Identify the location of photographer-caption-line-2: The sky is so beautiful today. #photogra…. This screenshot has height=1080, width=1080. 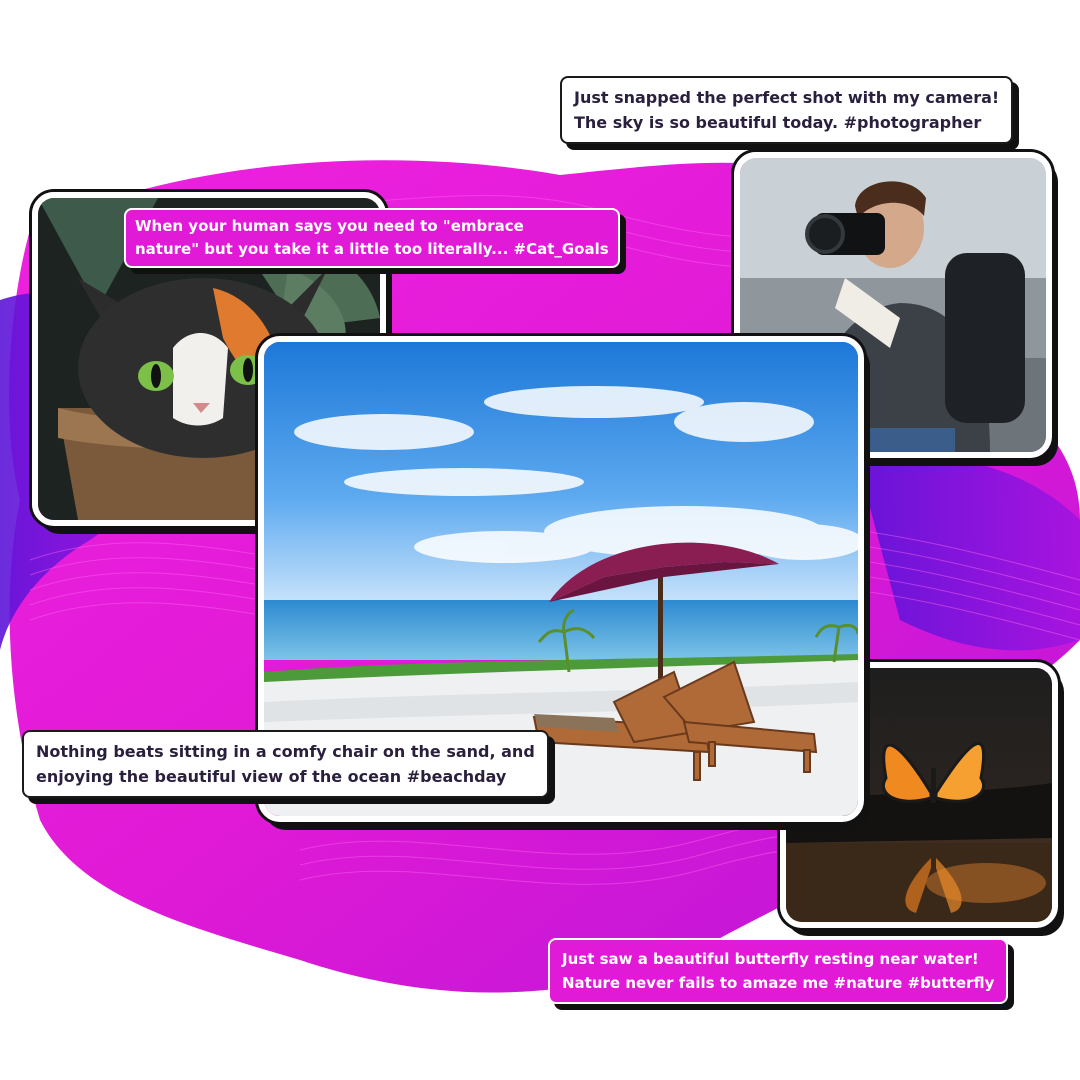
(778, 122).